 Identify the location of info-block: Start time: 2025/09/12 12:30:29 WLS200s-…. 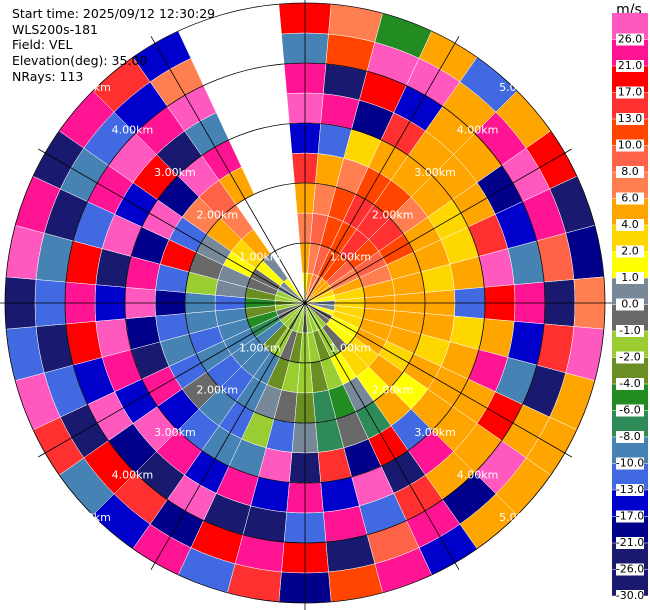
(113, 45).